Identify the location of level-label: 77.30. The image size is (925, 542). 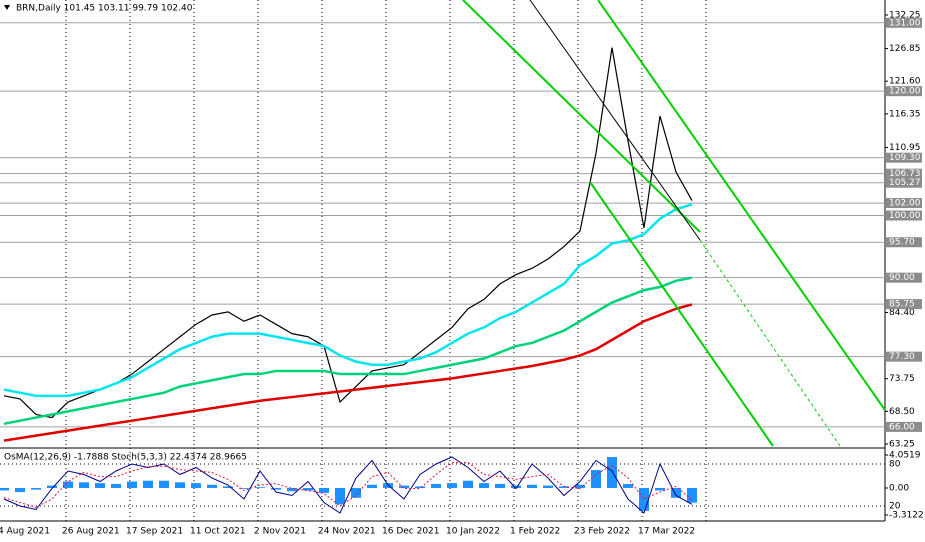
(902, 357).